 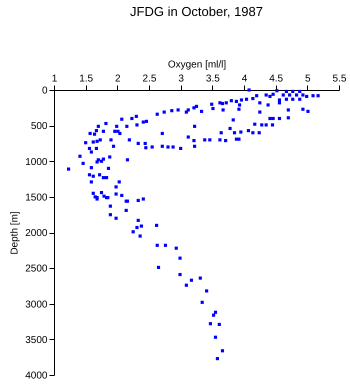 What do you see at coordinates (36, 233) in the screenshot?
I see `y-tick-label: 2000` at bounding box center [36, 233].